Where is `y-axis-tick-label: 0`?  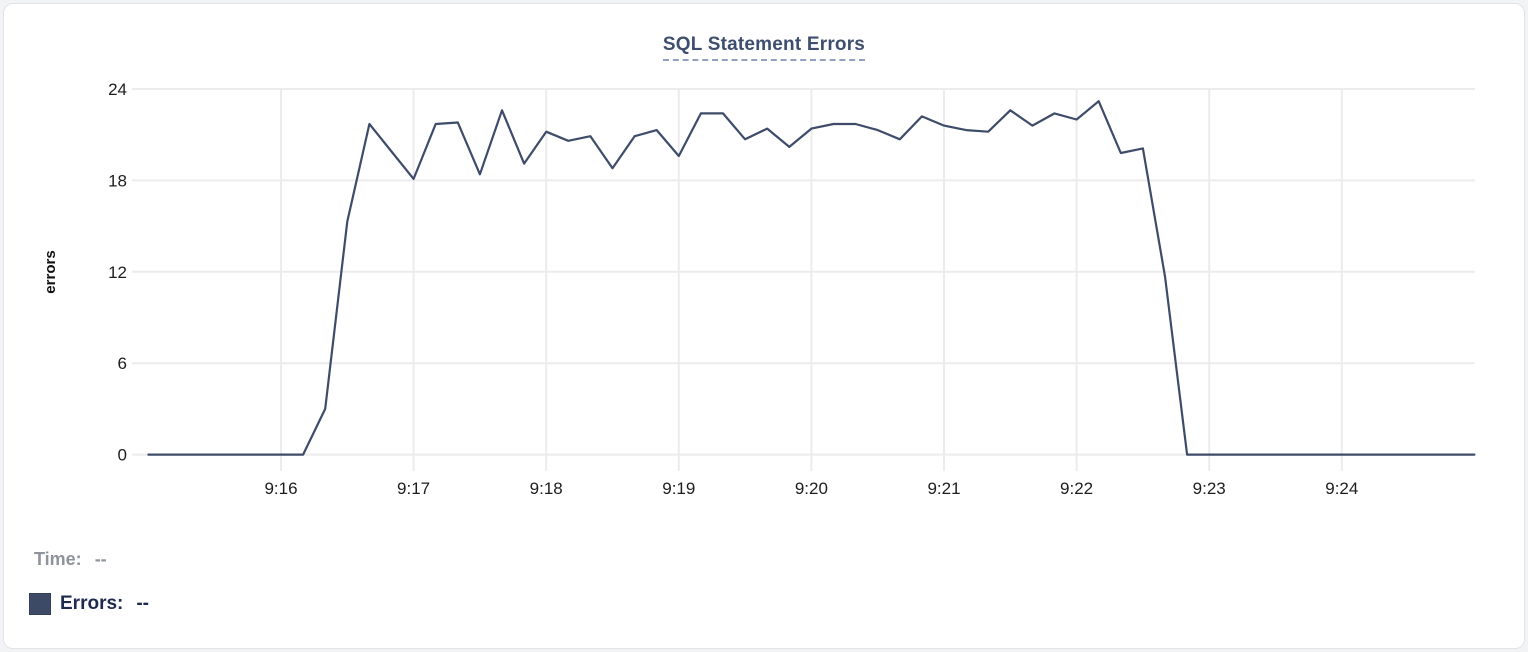 y-axis-tick-label: 0 is located at coordinates (122, 455).